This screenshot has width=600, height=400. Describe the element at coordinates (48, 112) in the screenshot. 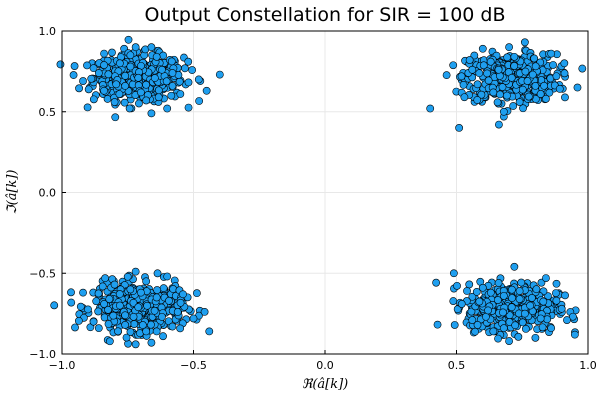

I see `y-tick-label: 0.5` at that location.